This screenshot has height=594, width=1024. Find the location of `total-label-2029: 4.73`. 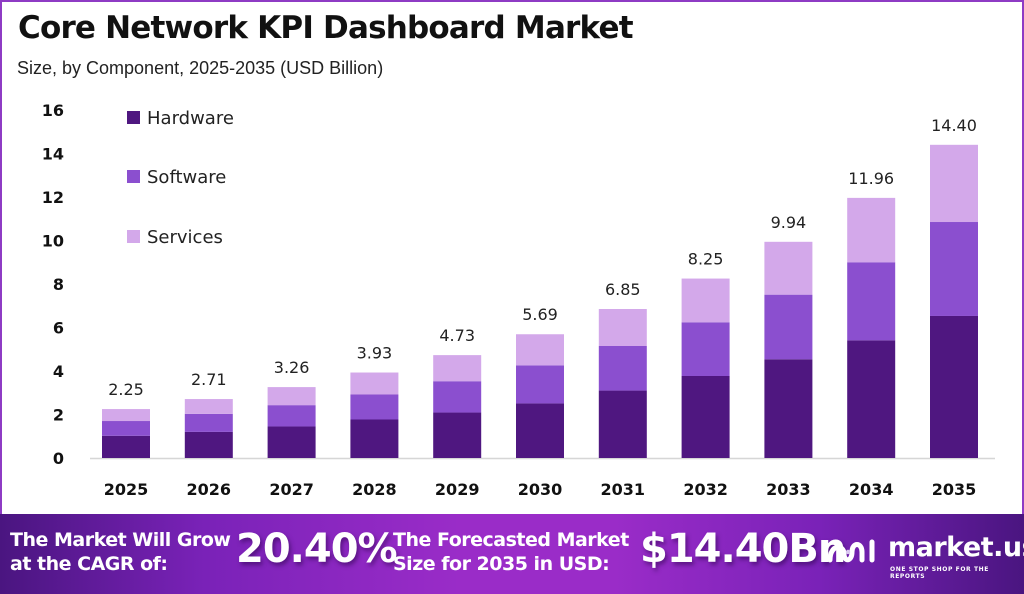

total-label-2029: 4.73 is located at coordinates (457, 335).